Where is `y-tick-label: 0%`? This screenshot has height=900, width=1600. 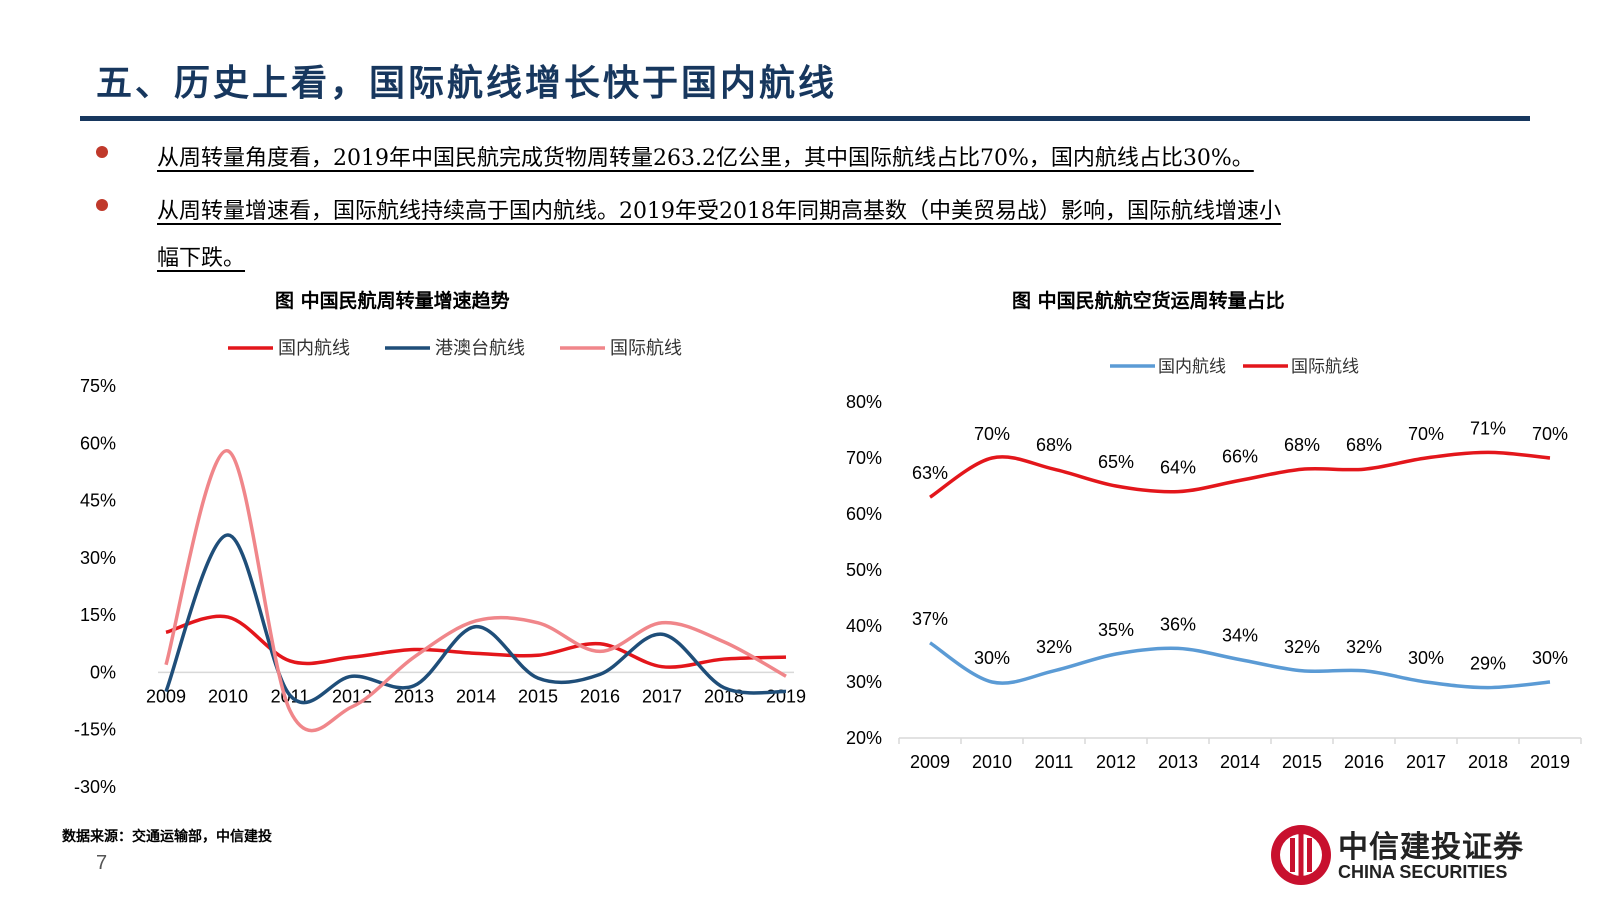
y-tick-label: 0% is located at coordinates (103, 672).